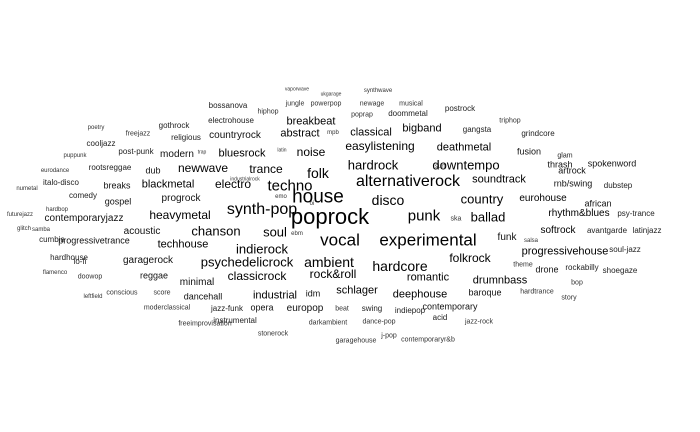 This screenshot has height=432, width=700. I want to click on cloud-word: stonerock, so click(273, 334).